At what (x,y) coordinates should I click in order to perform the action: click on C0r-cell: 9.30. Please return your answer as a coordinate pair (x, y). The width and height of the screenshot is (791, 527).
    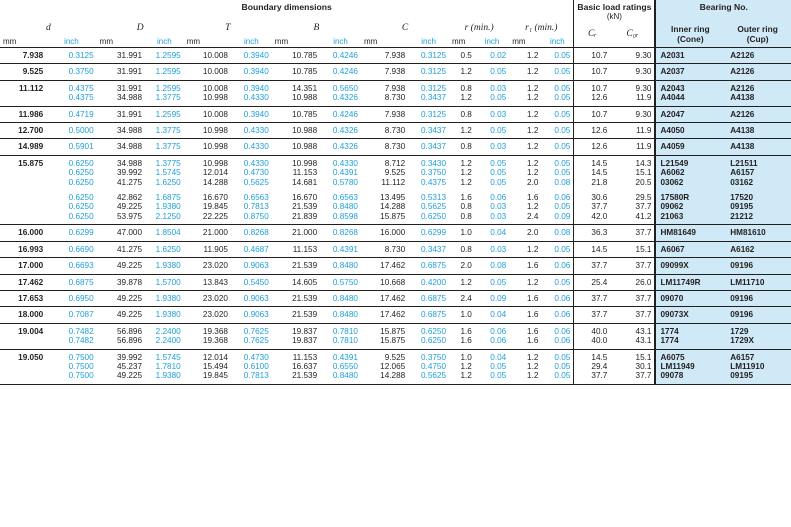
    Looking at the image, I should click on (633, 56).